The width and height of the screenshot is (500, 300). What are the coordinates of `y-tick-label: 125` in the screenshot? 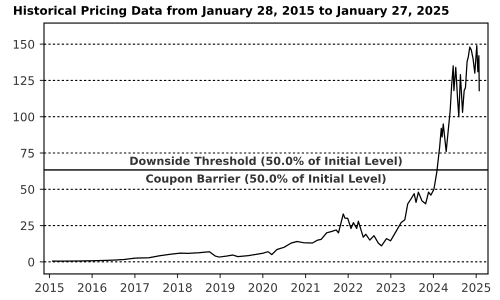 It's located at (24, 81).